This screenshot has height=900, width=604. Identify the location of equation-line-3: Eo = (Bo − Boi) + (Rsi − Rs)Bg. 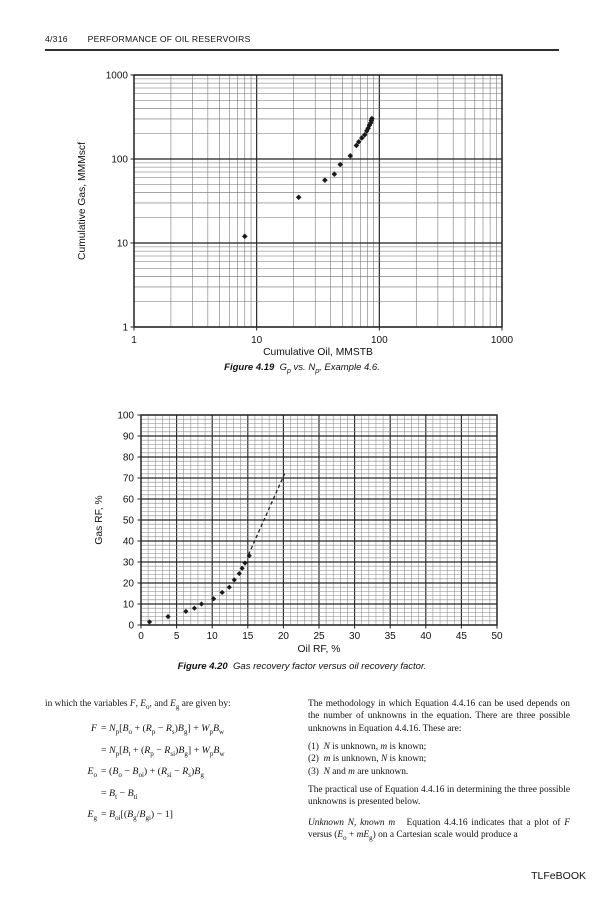
(171, 772).